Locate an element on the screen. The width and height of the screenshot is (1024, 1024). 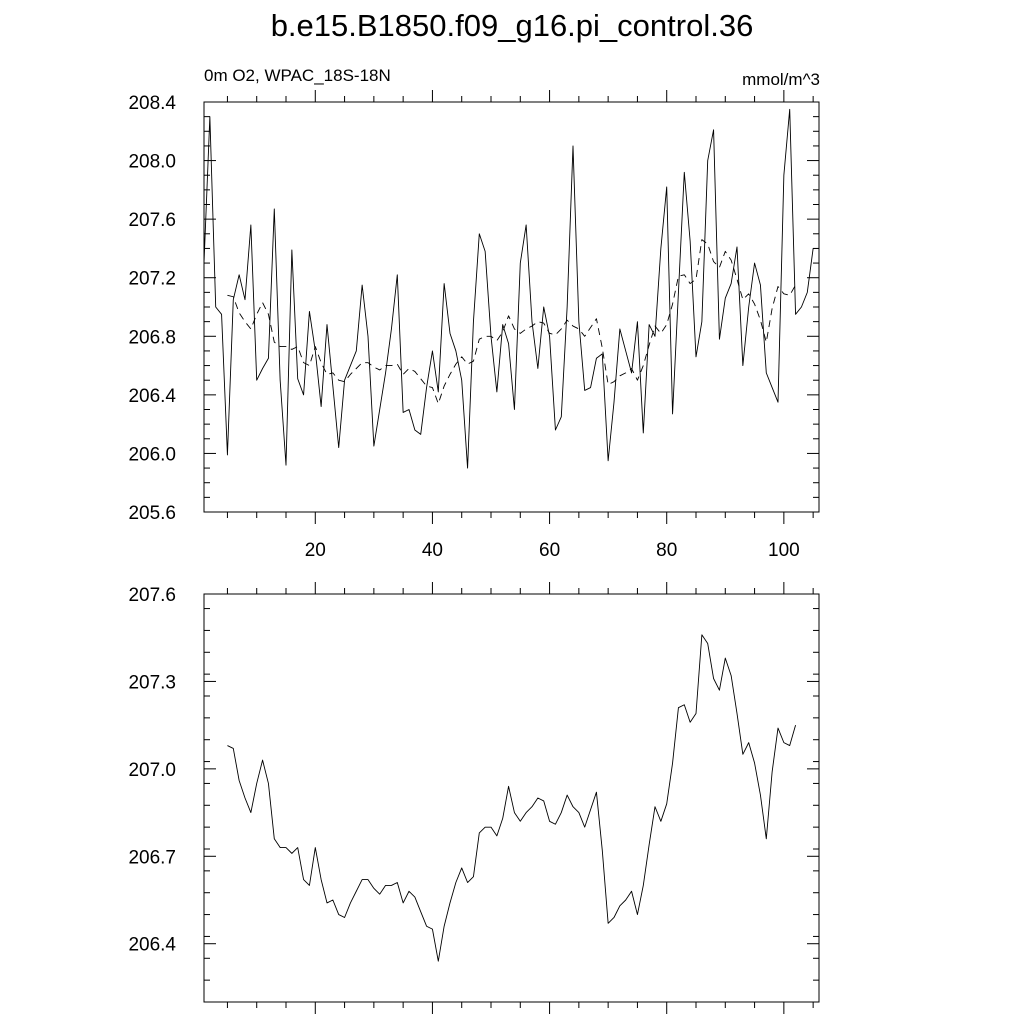
y-tick-label: 206.8 is located at coordinates (152, 337).